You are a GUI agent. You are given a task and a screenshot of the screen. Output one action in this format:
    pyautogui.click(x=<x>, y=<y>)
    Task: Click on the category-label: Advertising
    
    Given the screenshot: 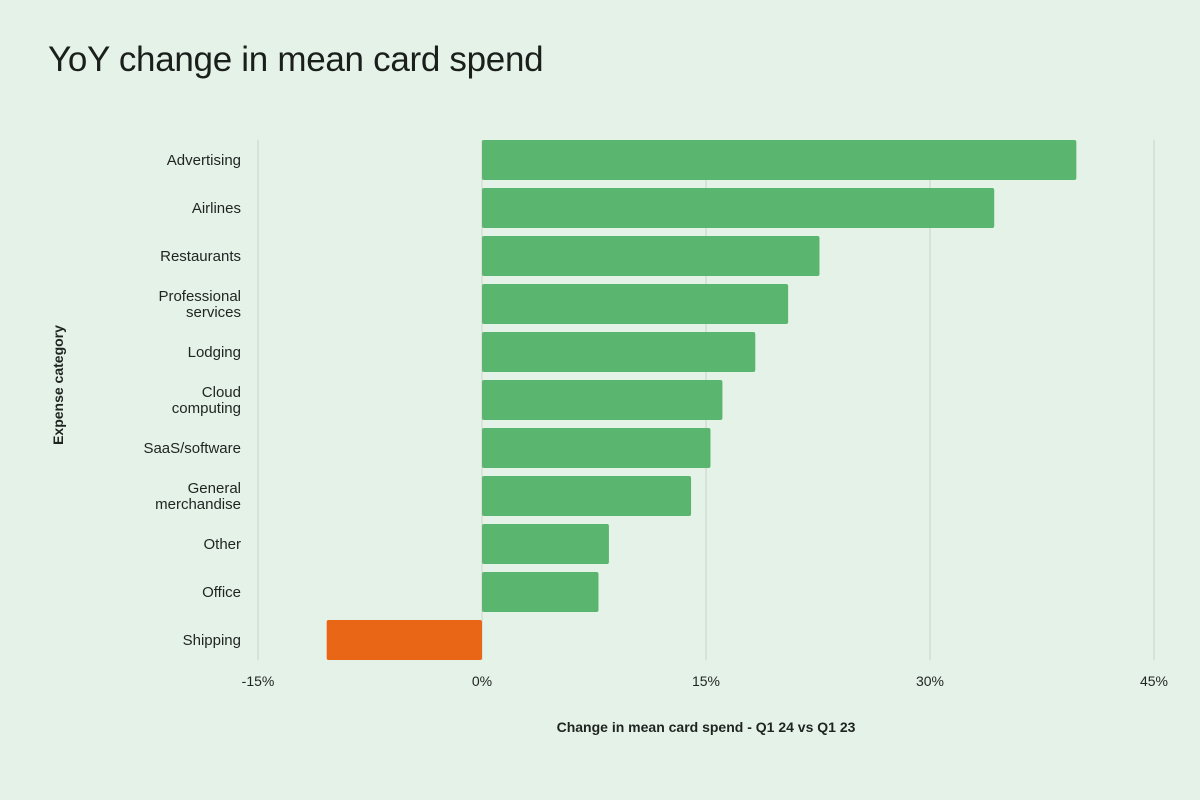 What is the action you would take?
    pyautogui.click(x=204, y=160)
    